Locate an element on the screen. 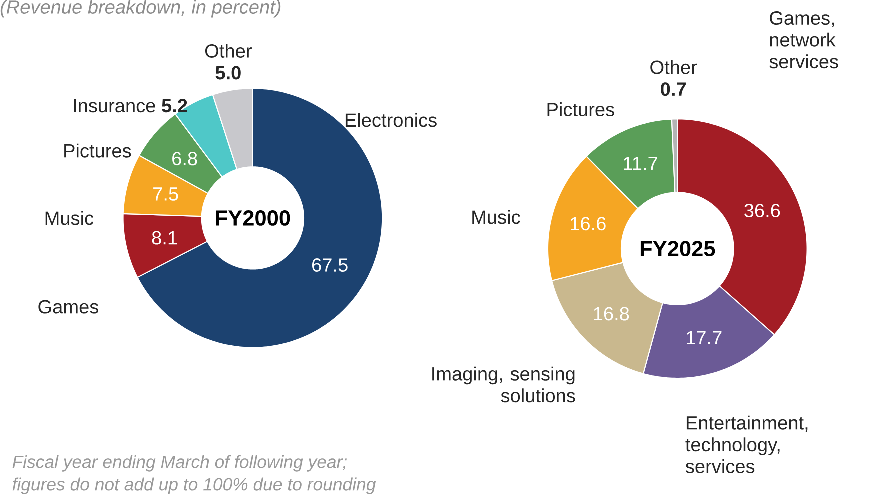 The width and height of the screenshot is (893, 494). slice-label: Imaging, sensing solutions is located at coordinates (504, 384).